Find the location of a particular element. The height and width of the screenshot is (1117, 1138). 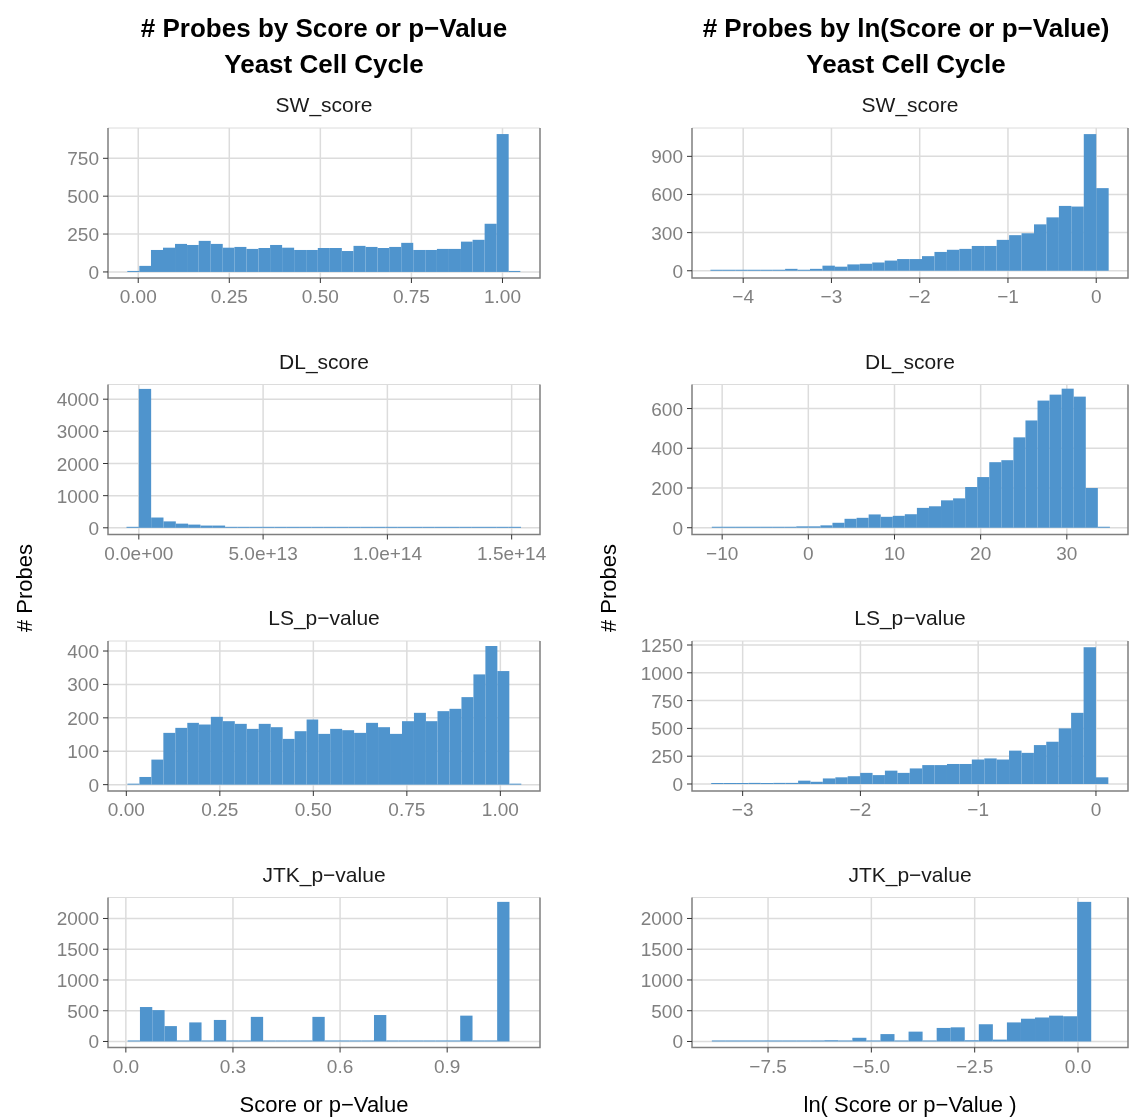

x-tick-label: 5.0e+13 is located at coordinates (263, 553).